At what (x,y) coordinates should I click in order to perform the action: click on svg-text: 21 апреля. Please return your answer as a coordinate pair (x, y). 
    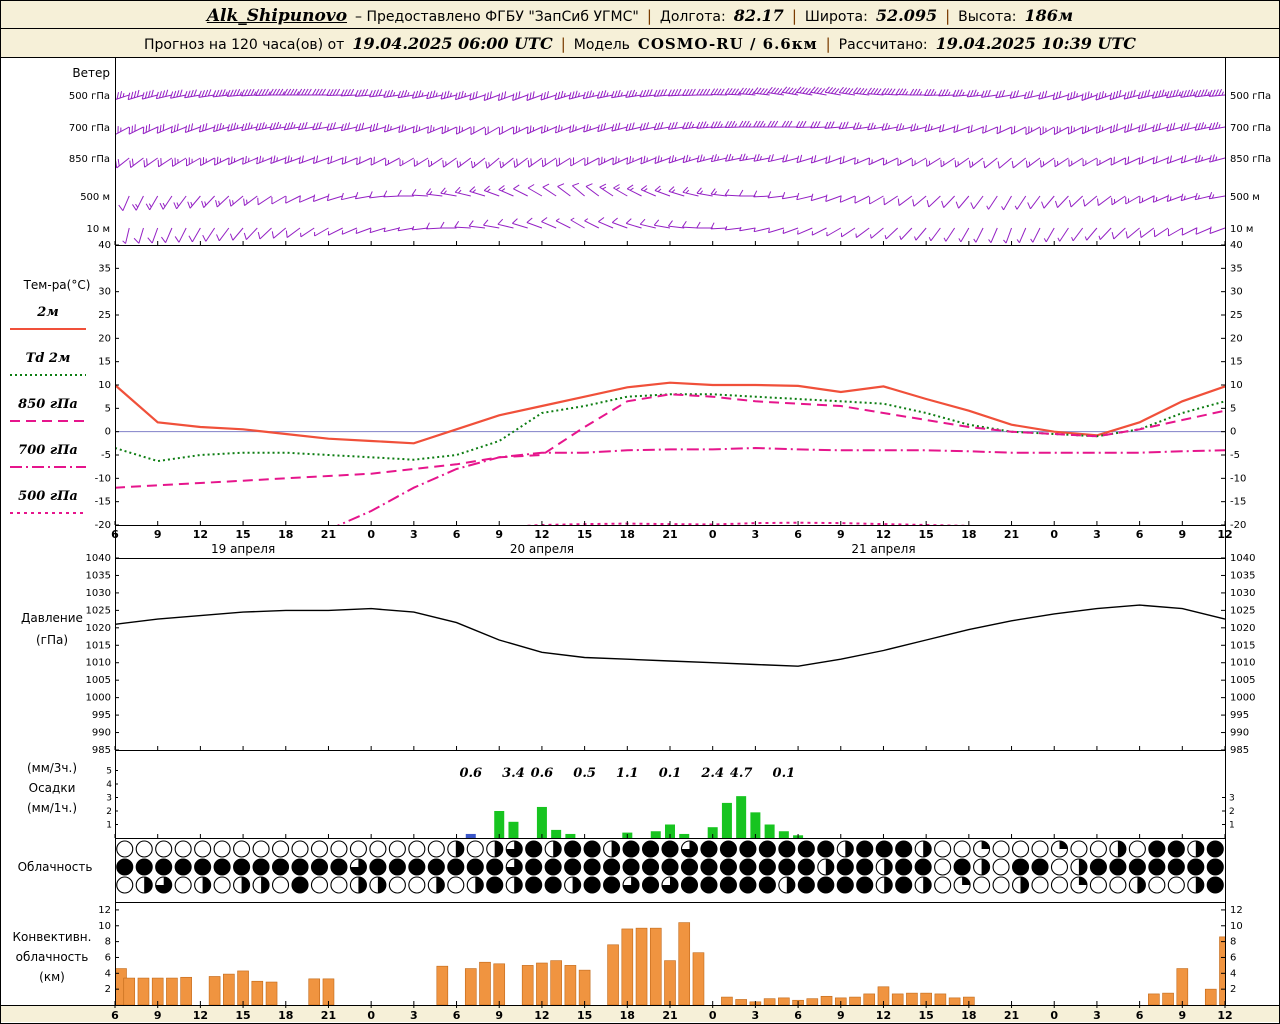
    Looking at the image, I should click on (883, 549).